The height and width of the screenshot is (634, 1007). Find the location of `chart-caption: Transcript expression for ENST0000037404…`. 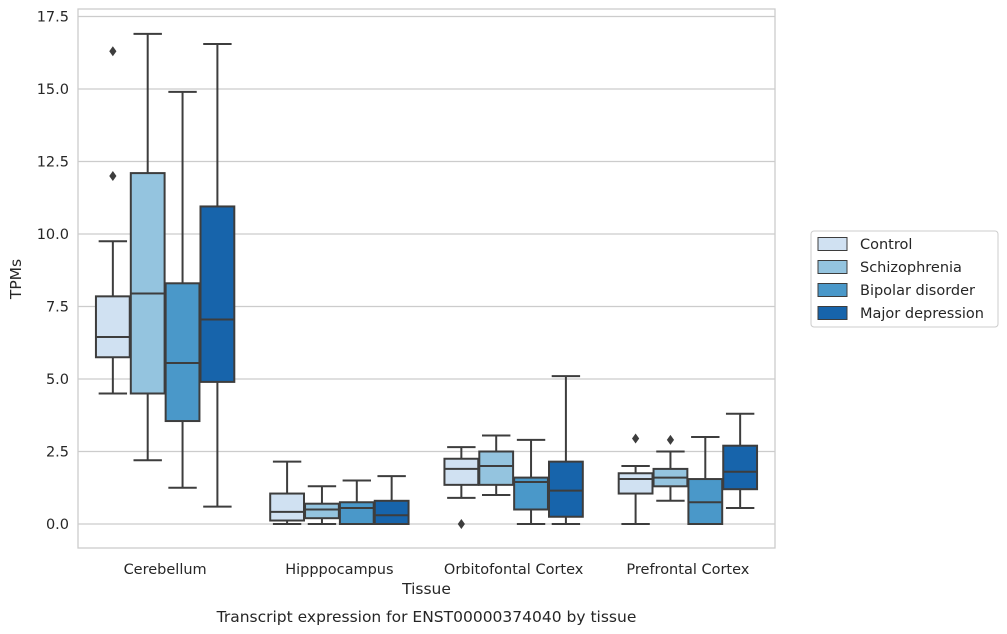

chart-caption: Transcript expression for ENST0000037404… is located at coordinates (426, 617).